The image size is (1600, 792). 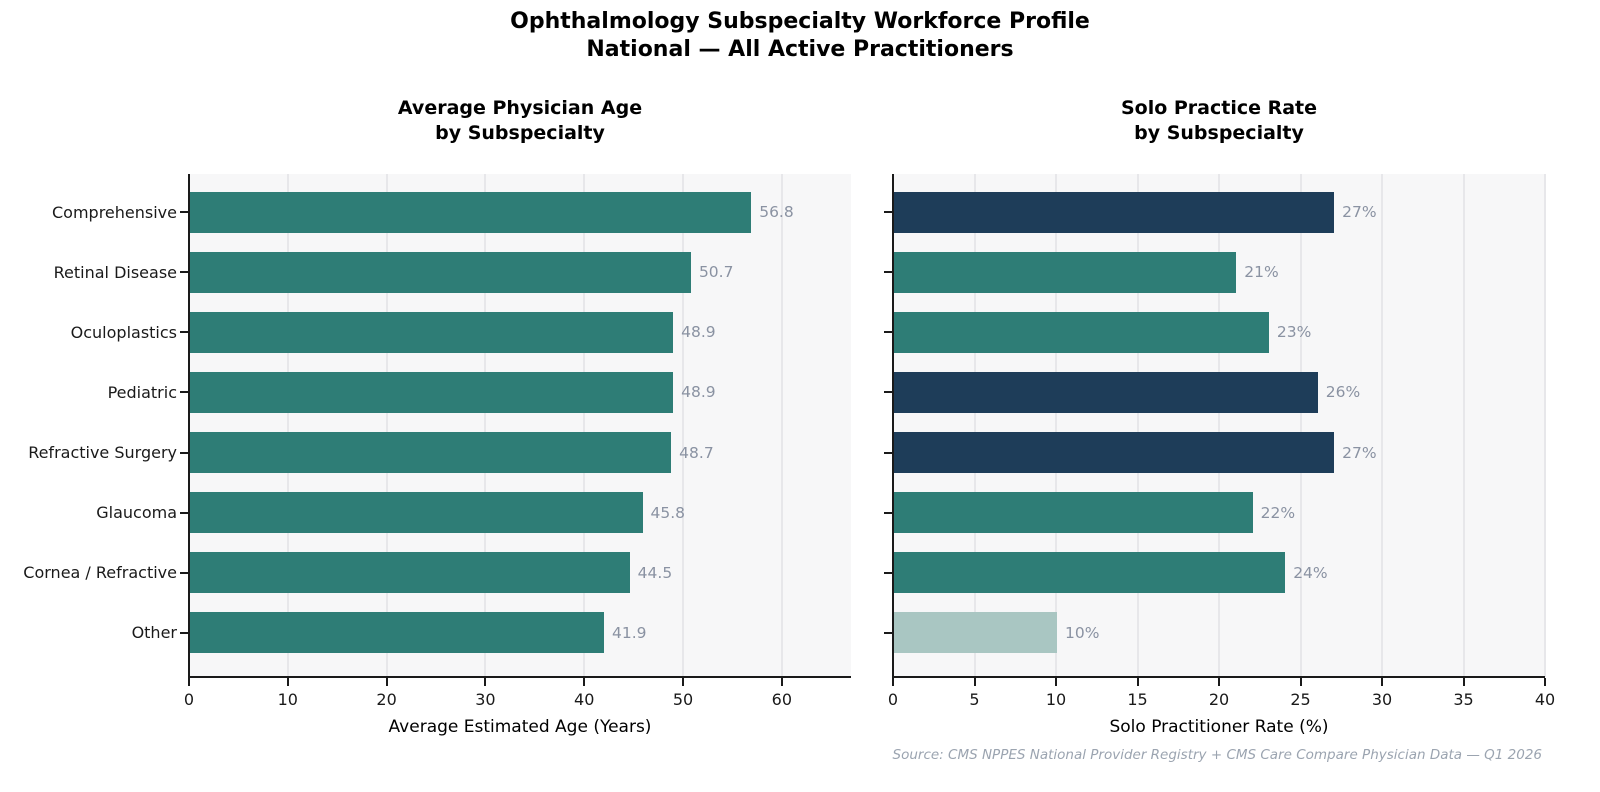 I want to click on y-tick-label: Refractive Surgery, so click(x=102, y=453).